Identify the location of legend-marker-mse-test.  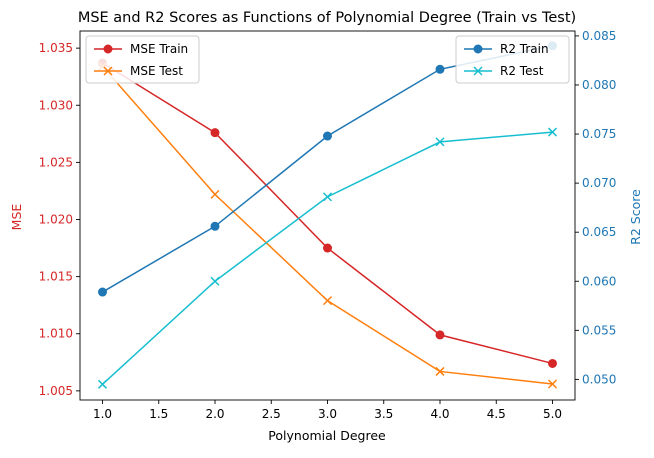
(108, 71).